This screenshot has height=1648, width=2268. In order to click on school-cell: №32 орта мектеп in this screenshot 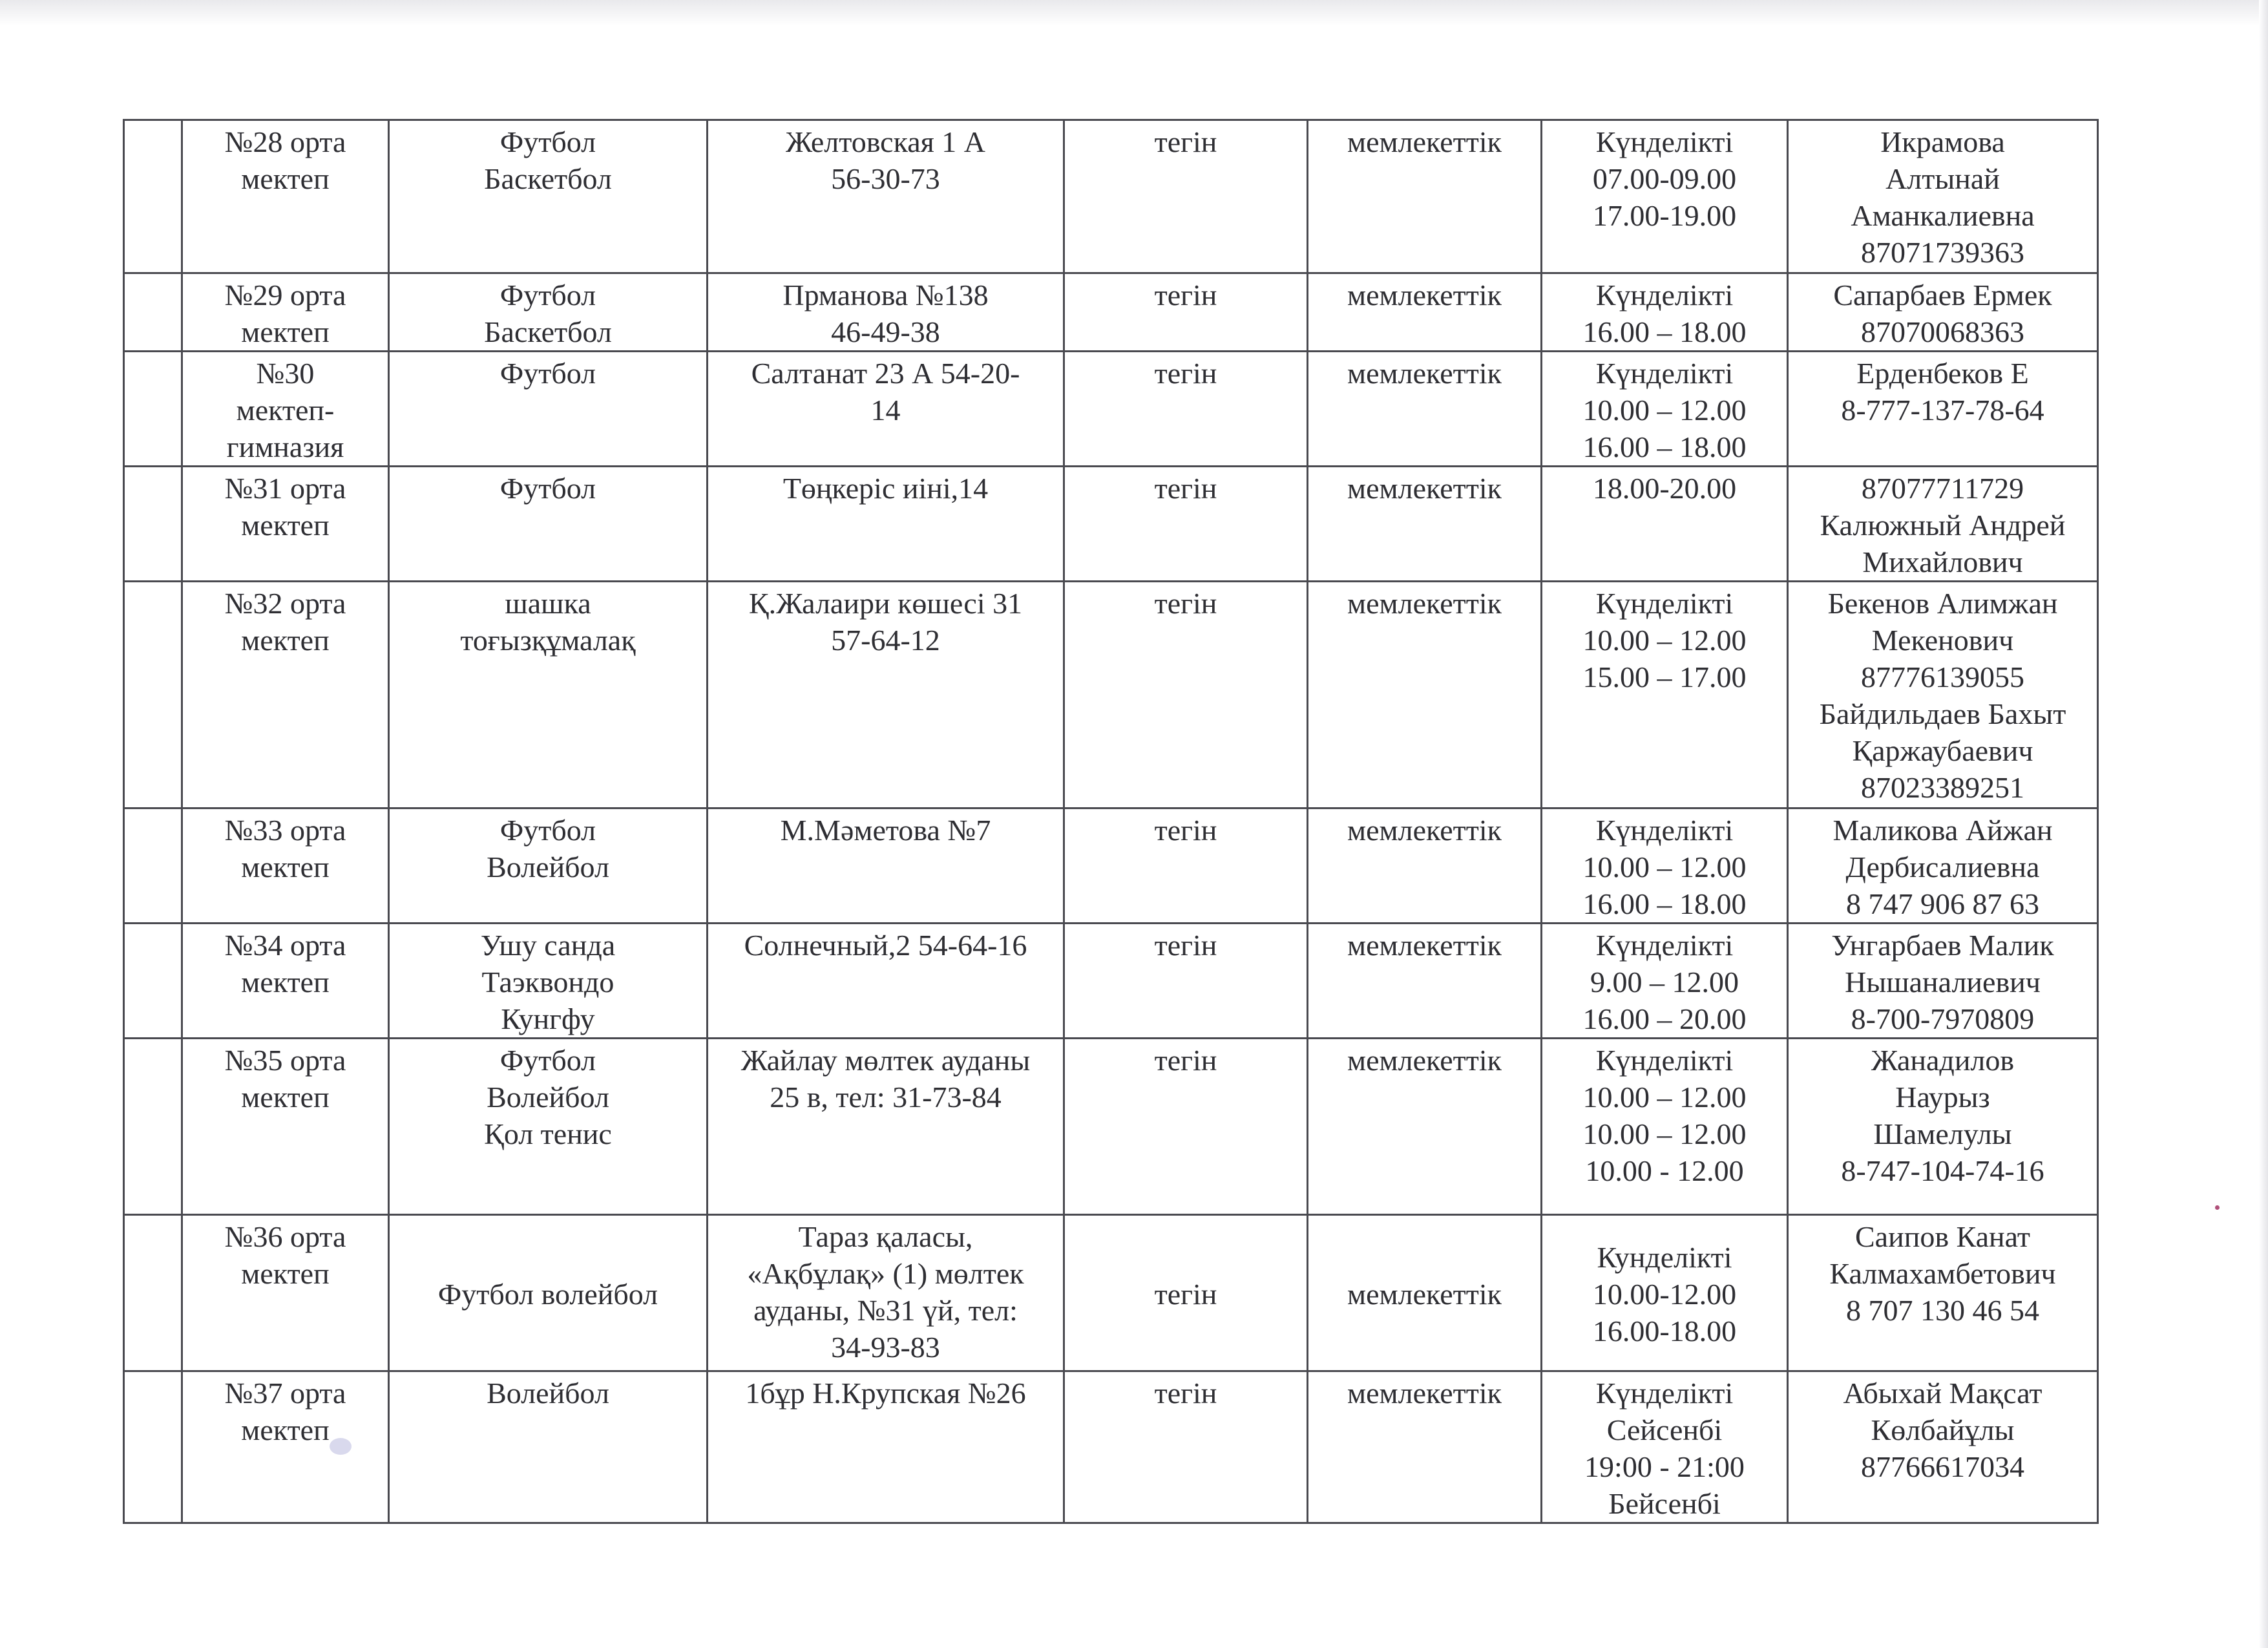, I will do `click(286, 694)`.